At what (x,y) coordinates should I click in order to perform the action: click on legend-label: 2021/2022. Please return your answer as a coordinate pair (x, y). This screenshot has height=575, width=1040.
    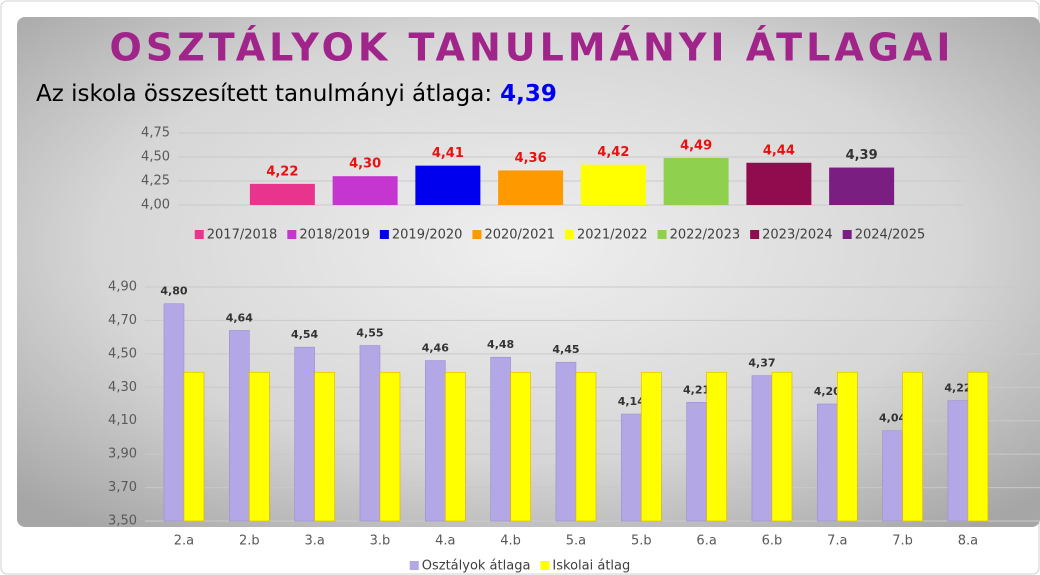
    Looking at the image, I should click on (612, 235).